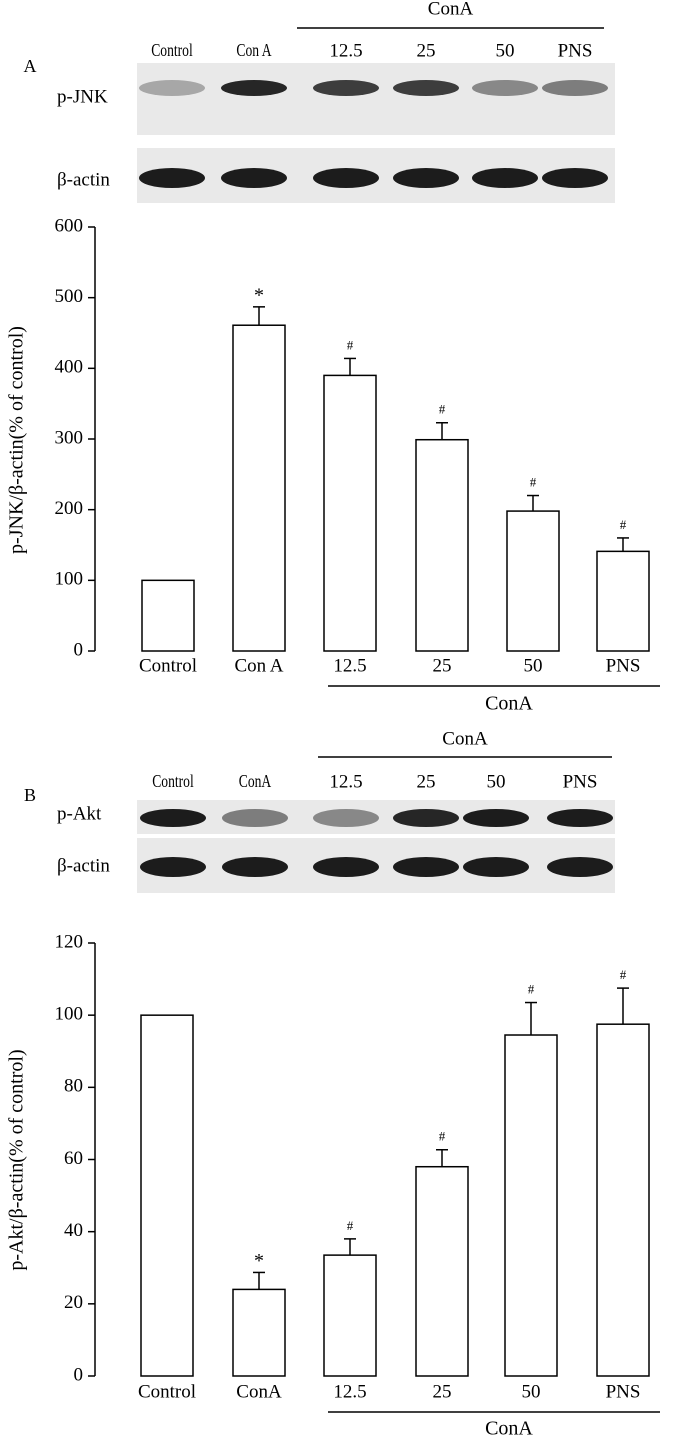 The width and height of the screenshot is (700, 1439). I want to click on y-tick-label: 120, so click(69, 941).